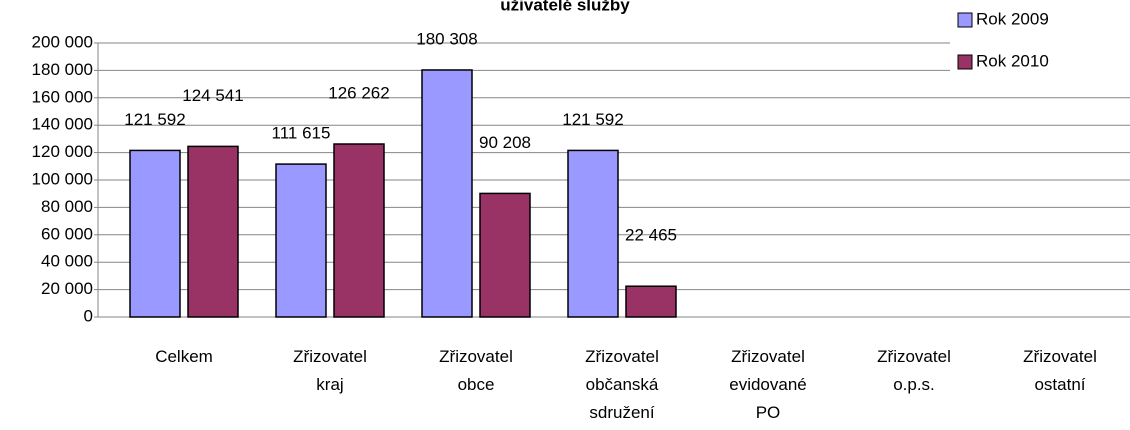  What do you see at coordinates (768, 384) in the screenshot?
I see `x-tick-label: Zřizovatel evidované PO` at bounding box center [768, 384].